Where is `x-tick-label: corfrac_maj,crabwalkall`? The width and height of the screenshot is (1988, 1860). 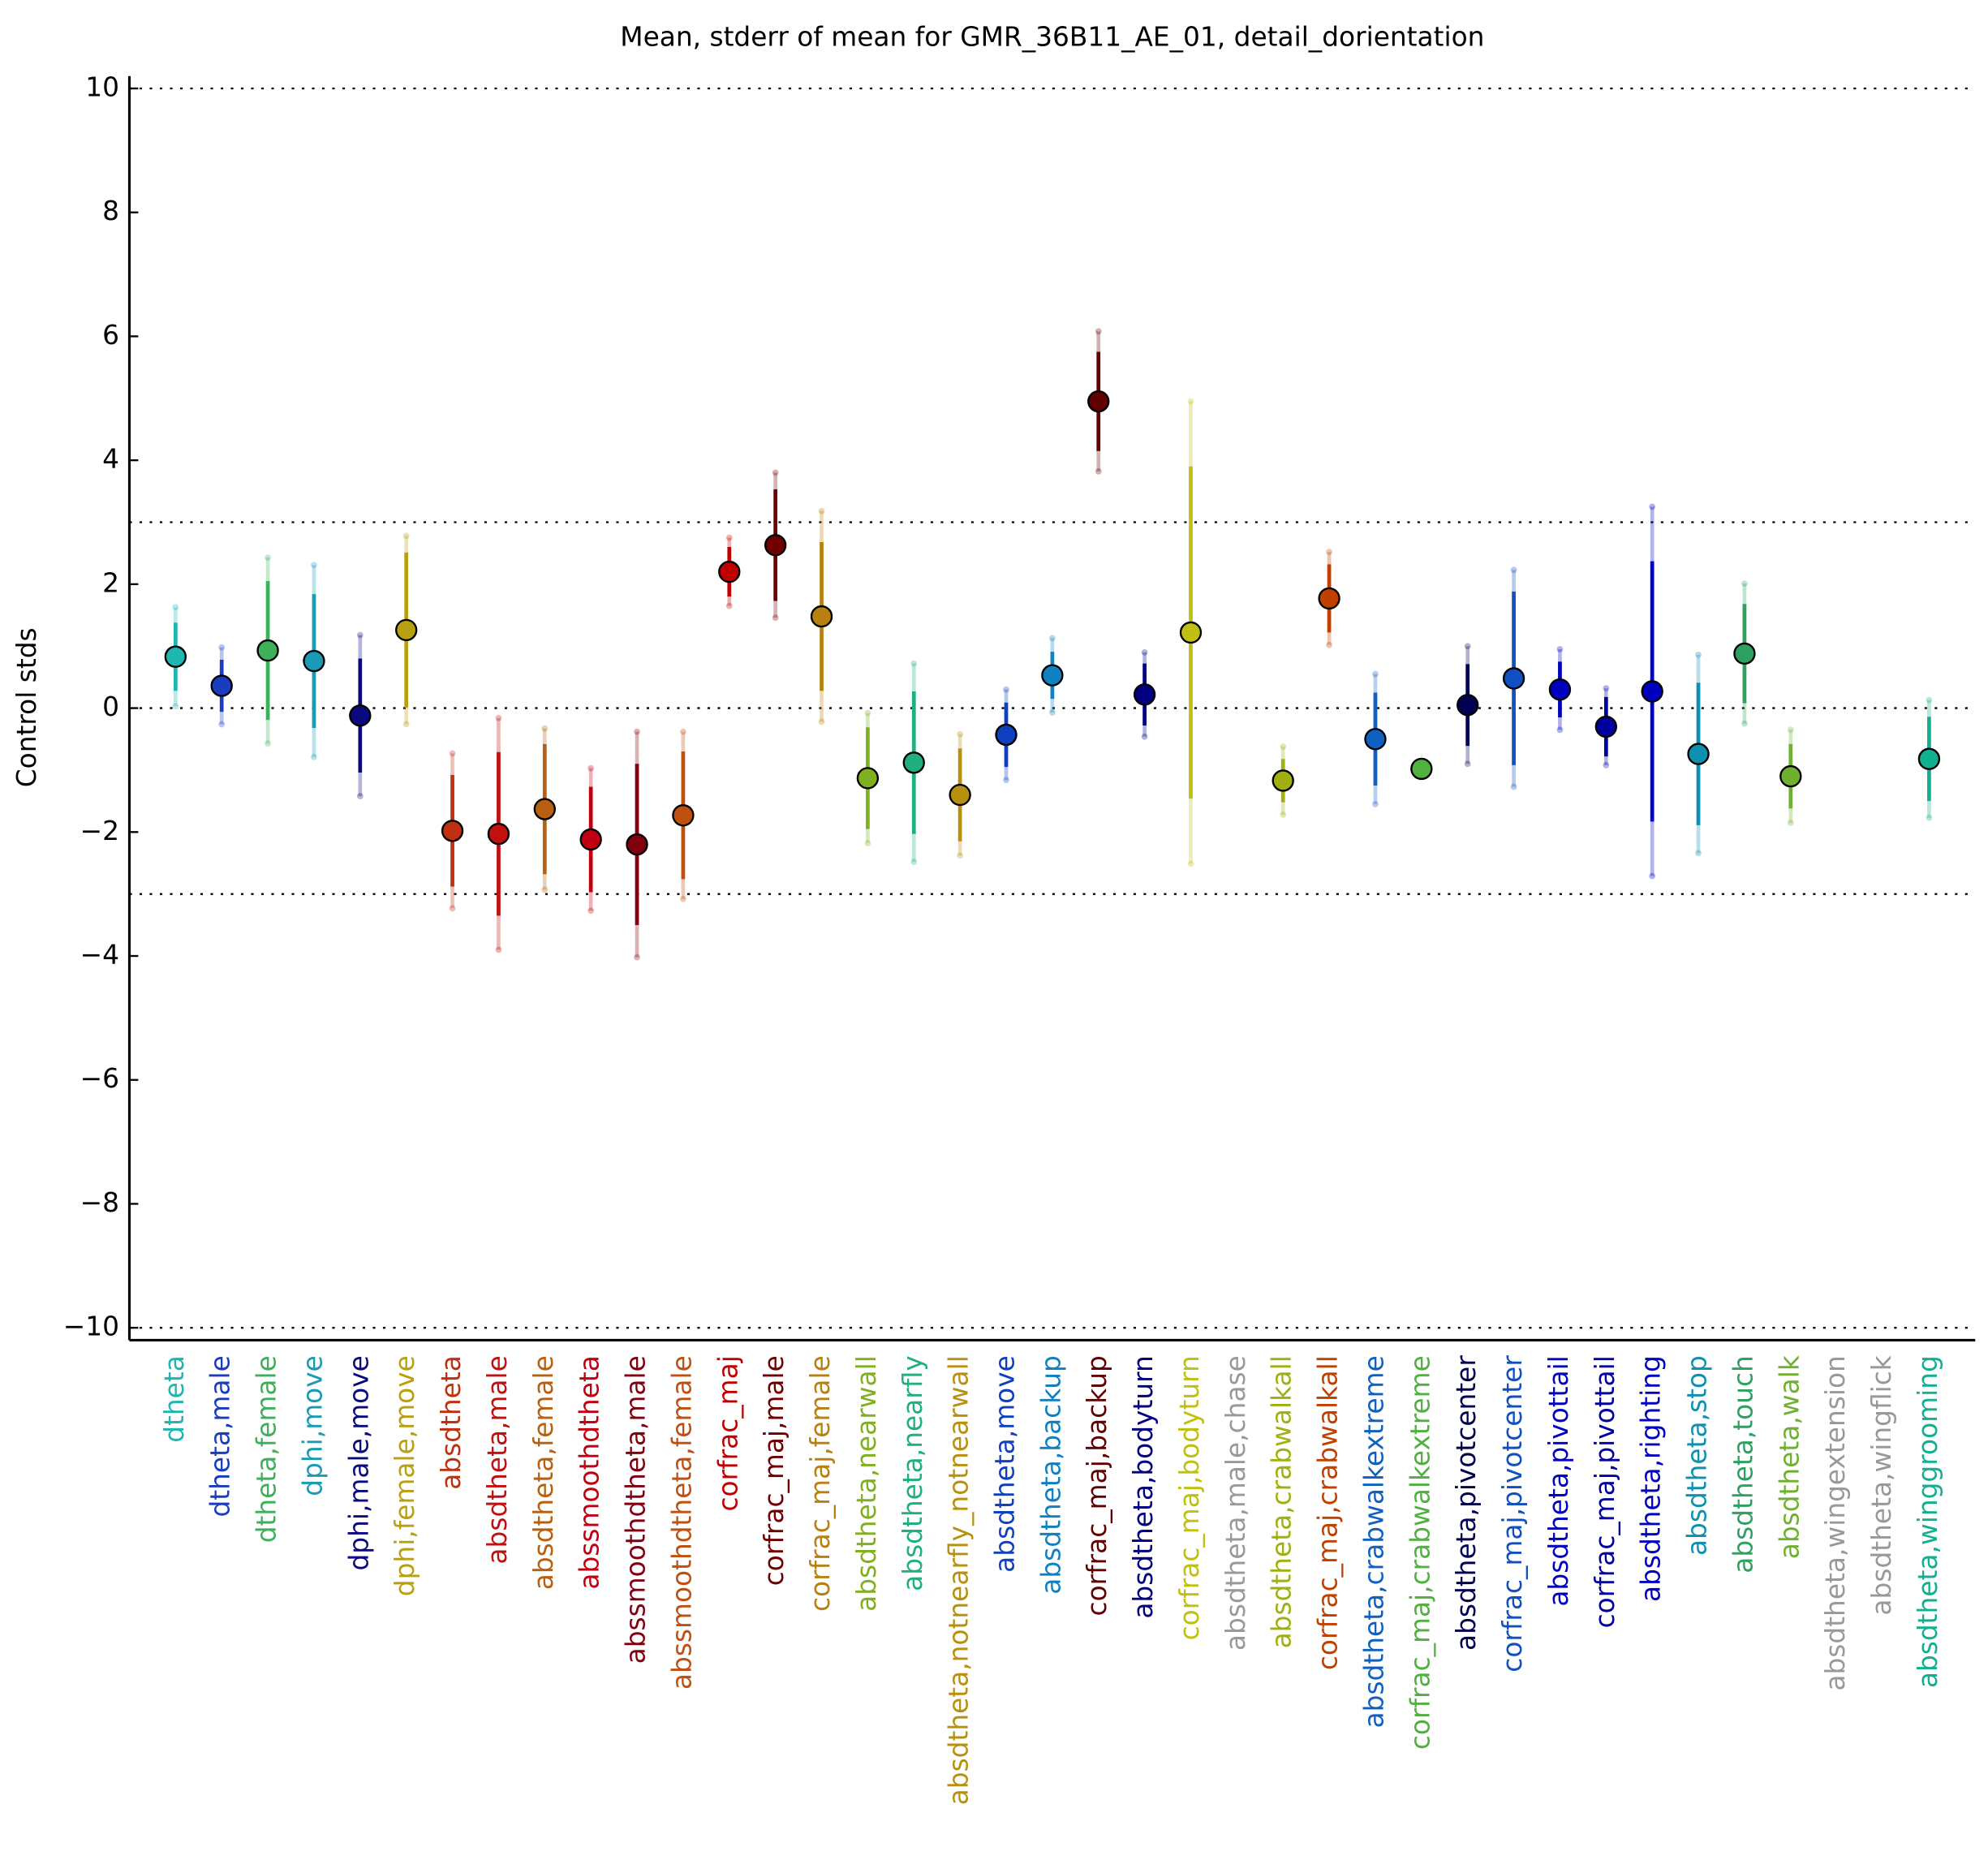
x-tick-label: corfrac_maj,crabwalkall is located at coordinates (1328, 1512).